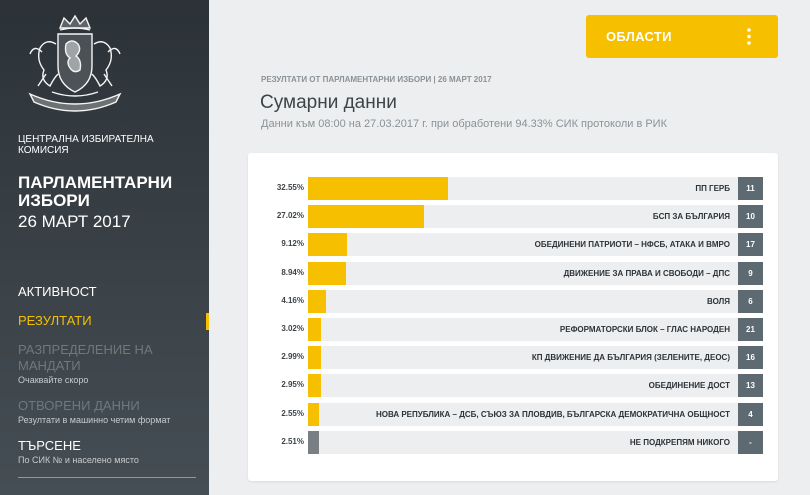 This screenshot has height=495, width=810. I want to click on party-name: ОБЕДИНЕНИЕ ДОСТ, so click(689, 386).